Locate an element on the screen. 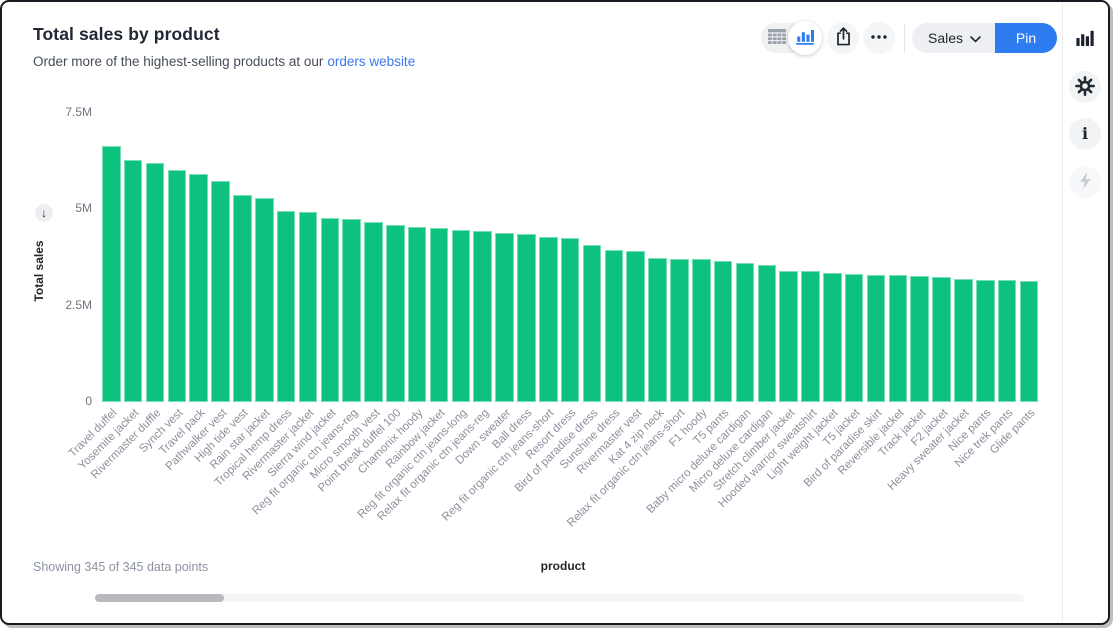 The width and height of the screenshot is (1113, 628). scrollbar-thumb is located at coordinates (159, 598).